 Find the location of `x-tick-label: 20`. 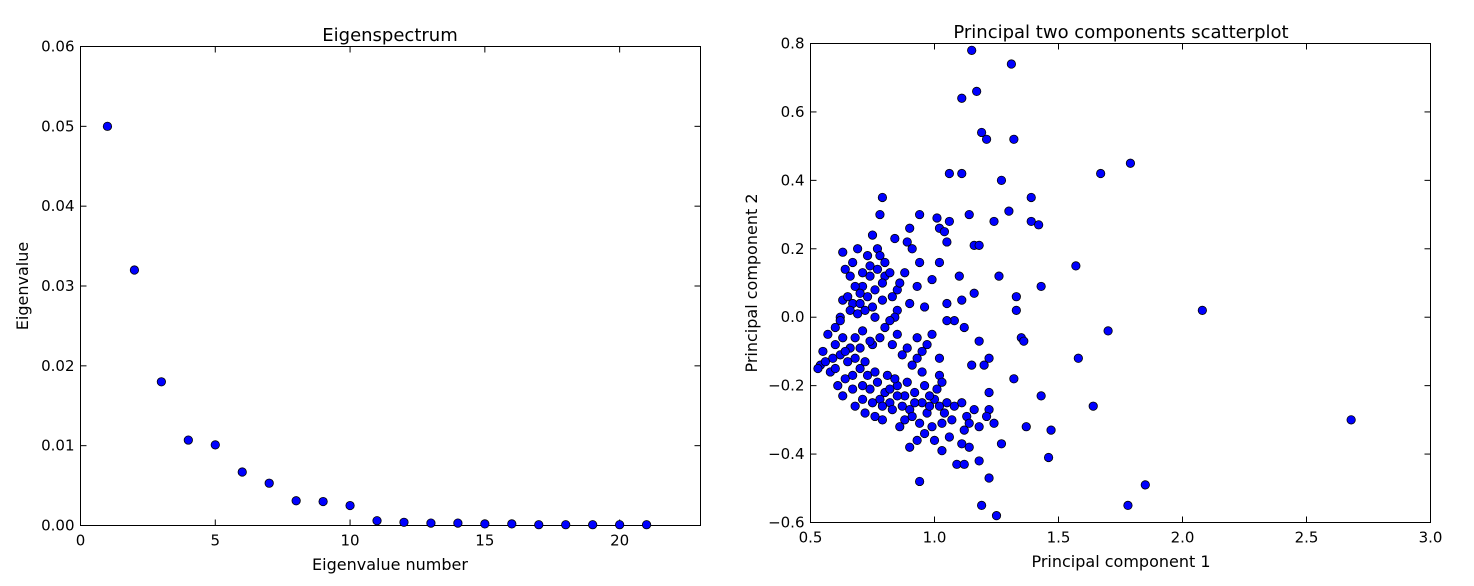

x-tick-label: 20 is located at coordinates (619, 541).